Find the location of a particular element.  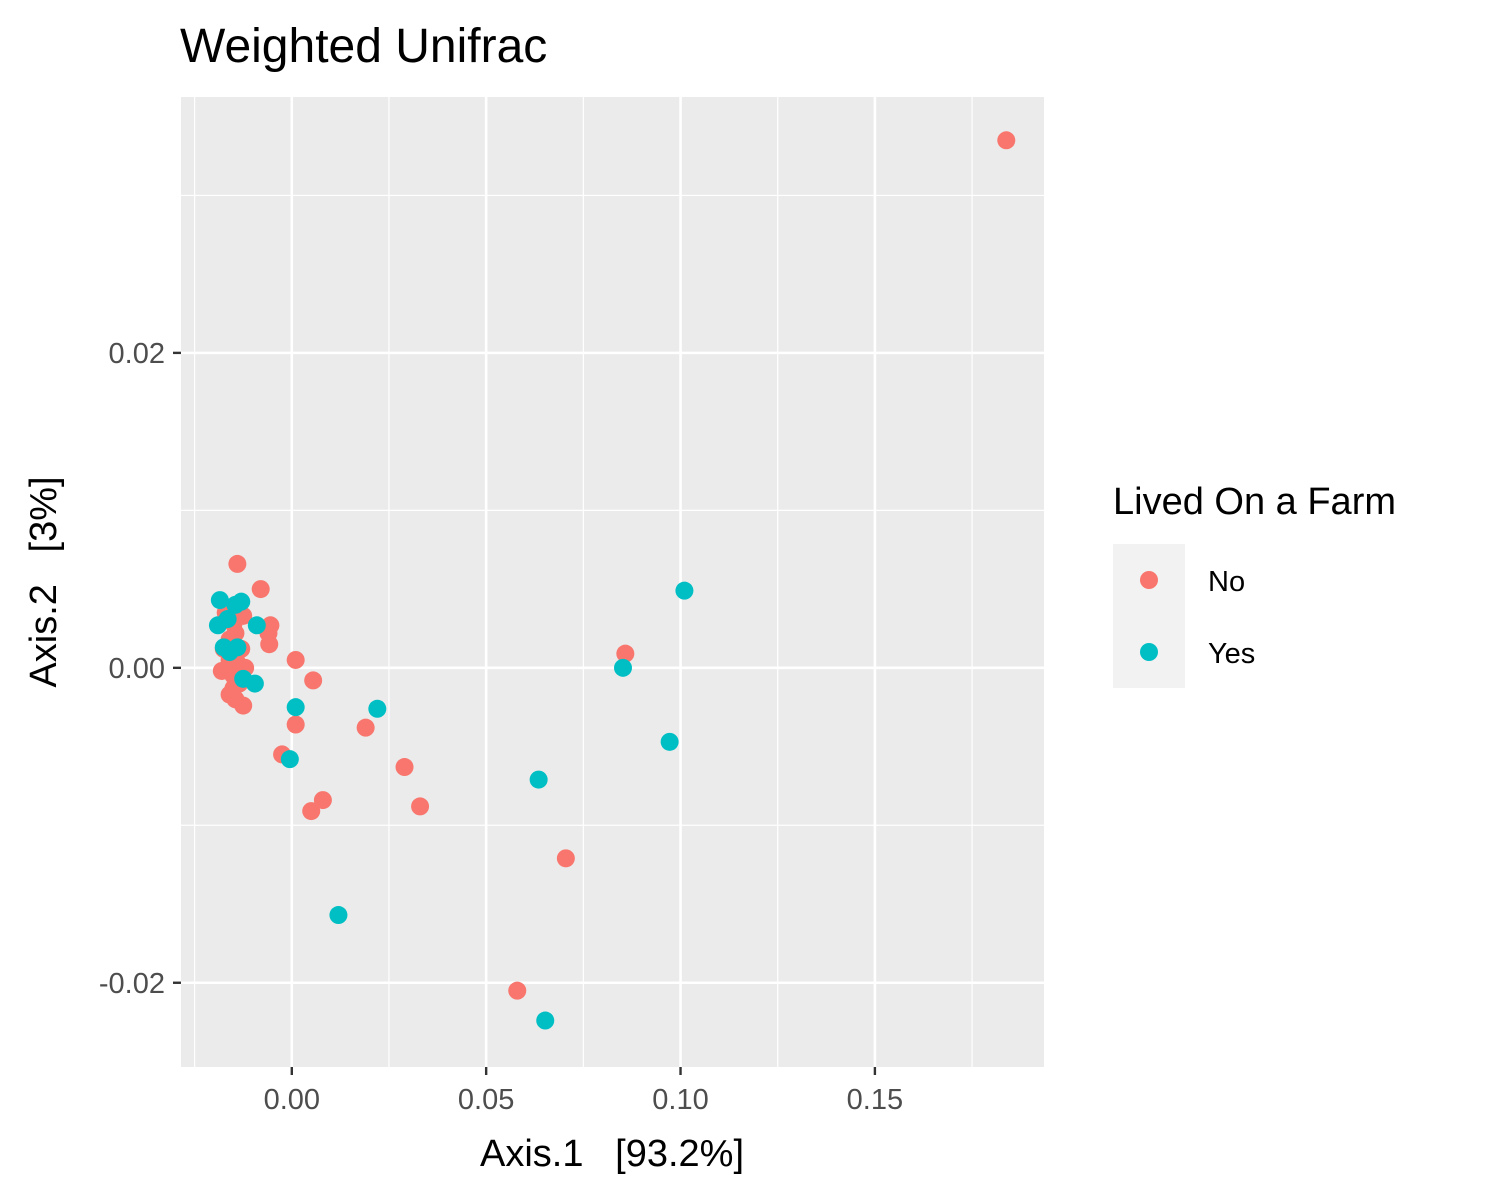

legend-label-no: No is located at coordinates (1226, 582).